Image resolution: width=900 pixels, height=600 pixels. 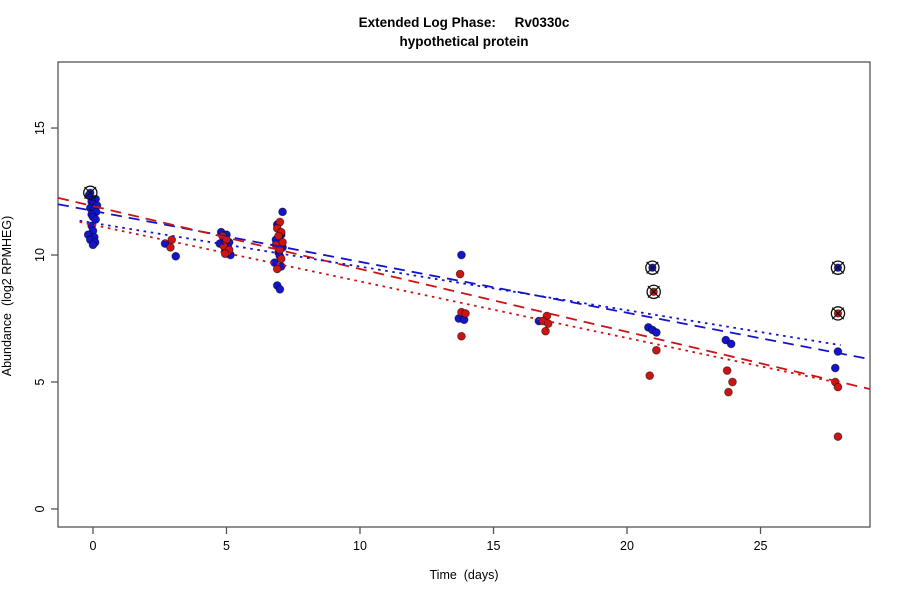 I want to click on y-tick-label: 15, so click(x=40, y=128).